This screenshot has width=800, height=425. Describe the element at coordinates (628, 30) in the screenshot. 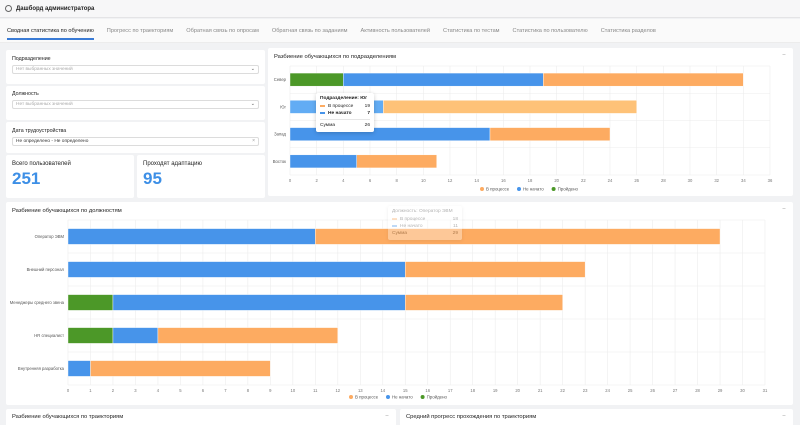

I see `tab-section-stats: Статистика разделов` at that location.